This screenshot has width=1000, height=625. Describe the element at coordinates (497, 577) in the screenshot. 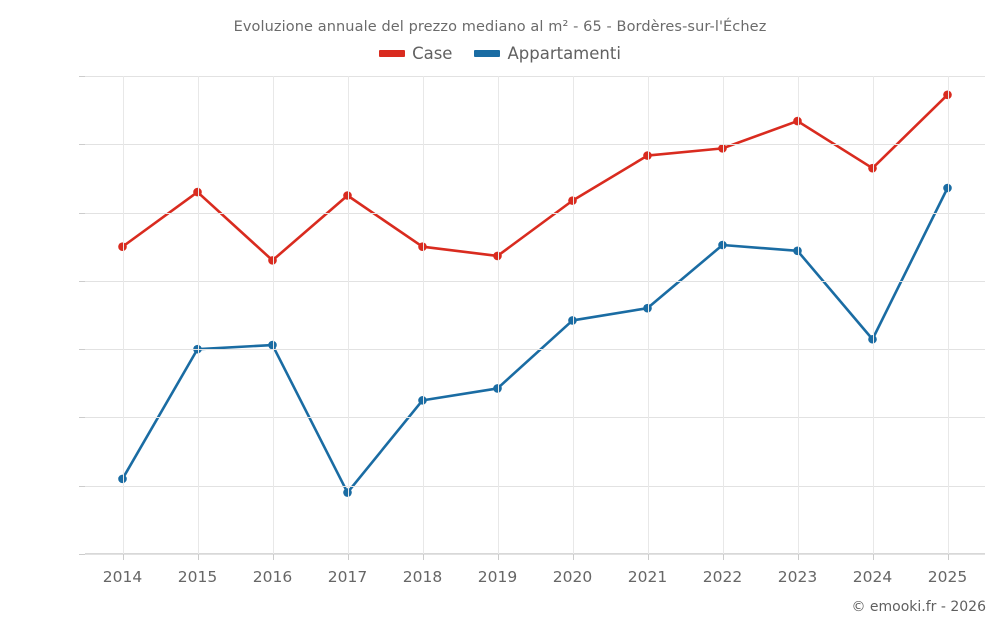

I see `x-axis-label: 2019` at that location.